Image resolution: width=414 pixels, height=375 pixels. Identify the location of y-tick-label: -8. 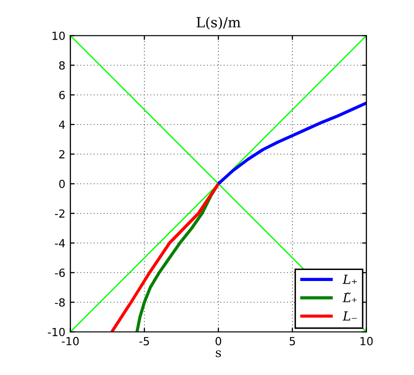
(59, 302).